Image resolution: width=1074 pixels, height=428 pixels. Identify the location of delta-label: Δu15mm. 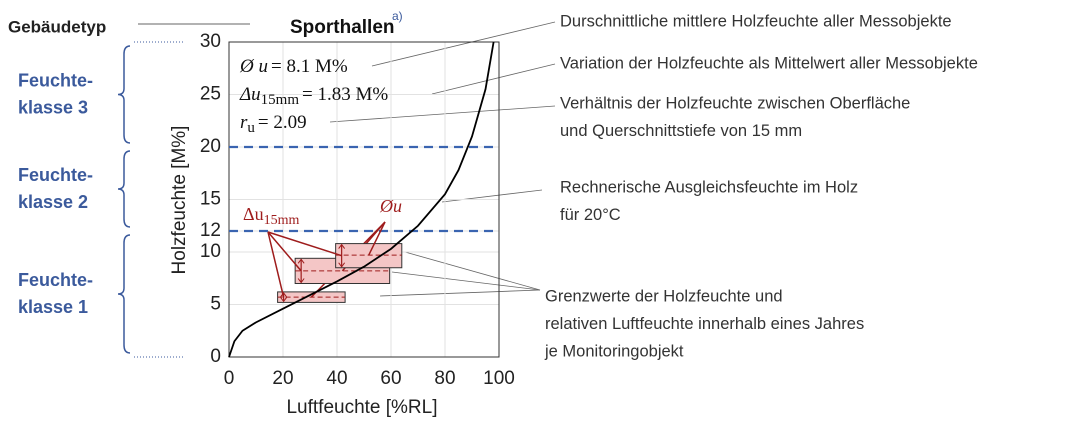
(271, 216).